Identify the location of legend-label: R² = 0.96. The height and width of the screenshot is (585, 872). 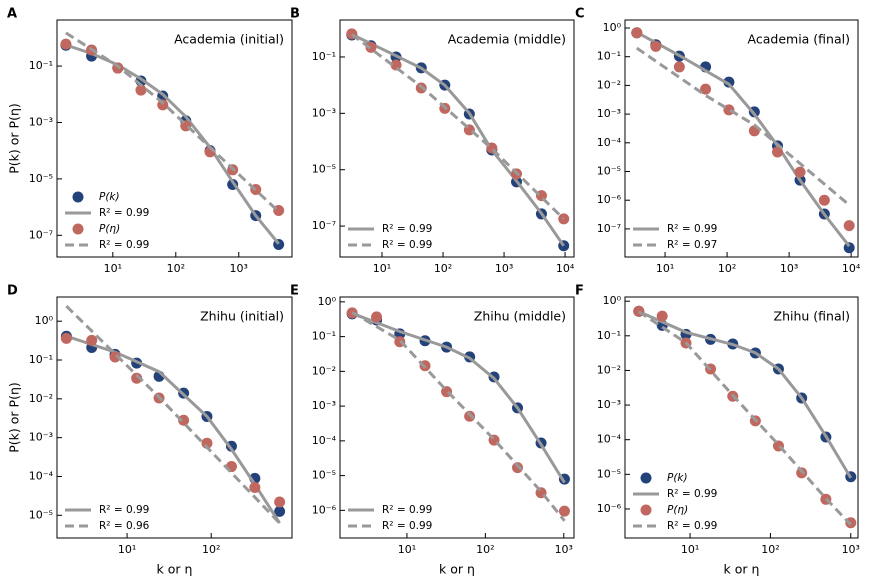
(124, 526).